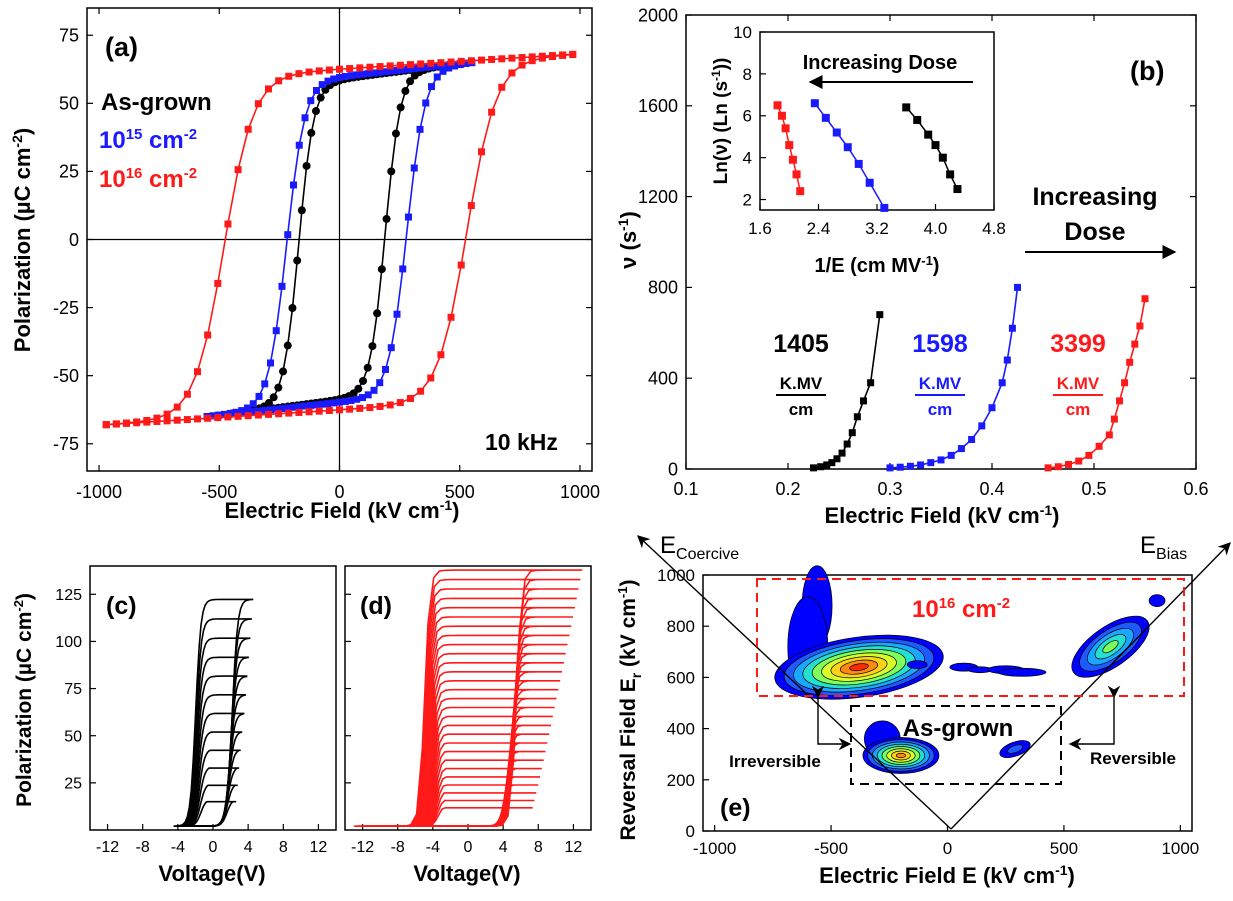  I want to click on panel-d-label: (d), so click(376, 606).